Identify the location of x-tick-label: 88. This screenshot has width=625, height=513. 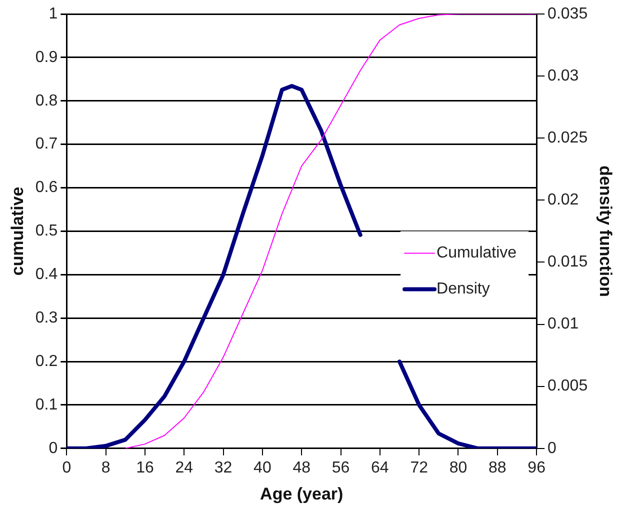
(497, 467).